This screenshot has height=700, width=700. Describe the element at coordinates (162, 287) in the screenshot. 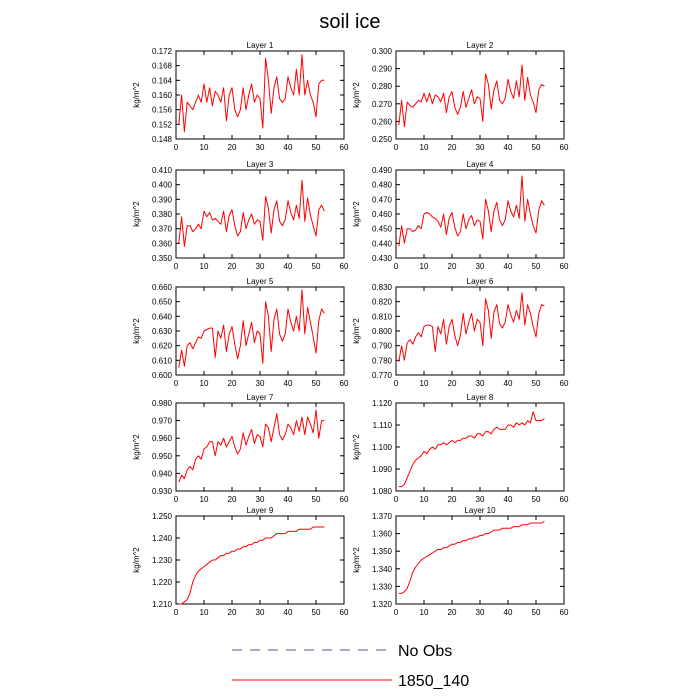

I see `y-tick-label: 0.660` at that location.